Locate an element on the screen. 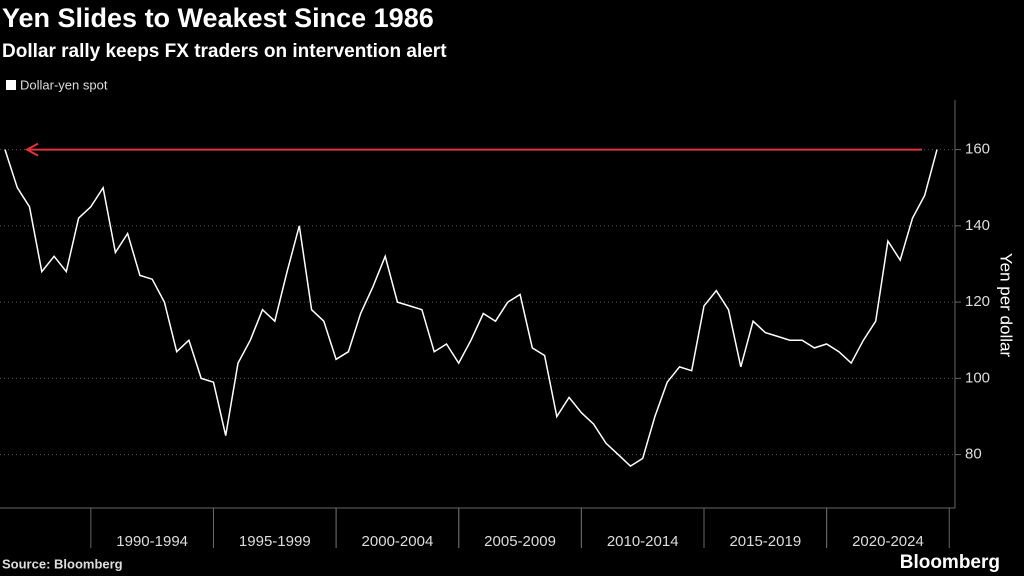  y-tick-label: 80 is located at coordinates (973, 454).